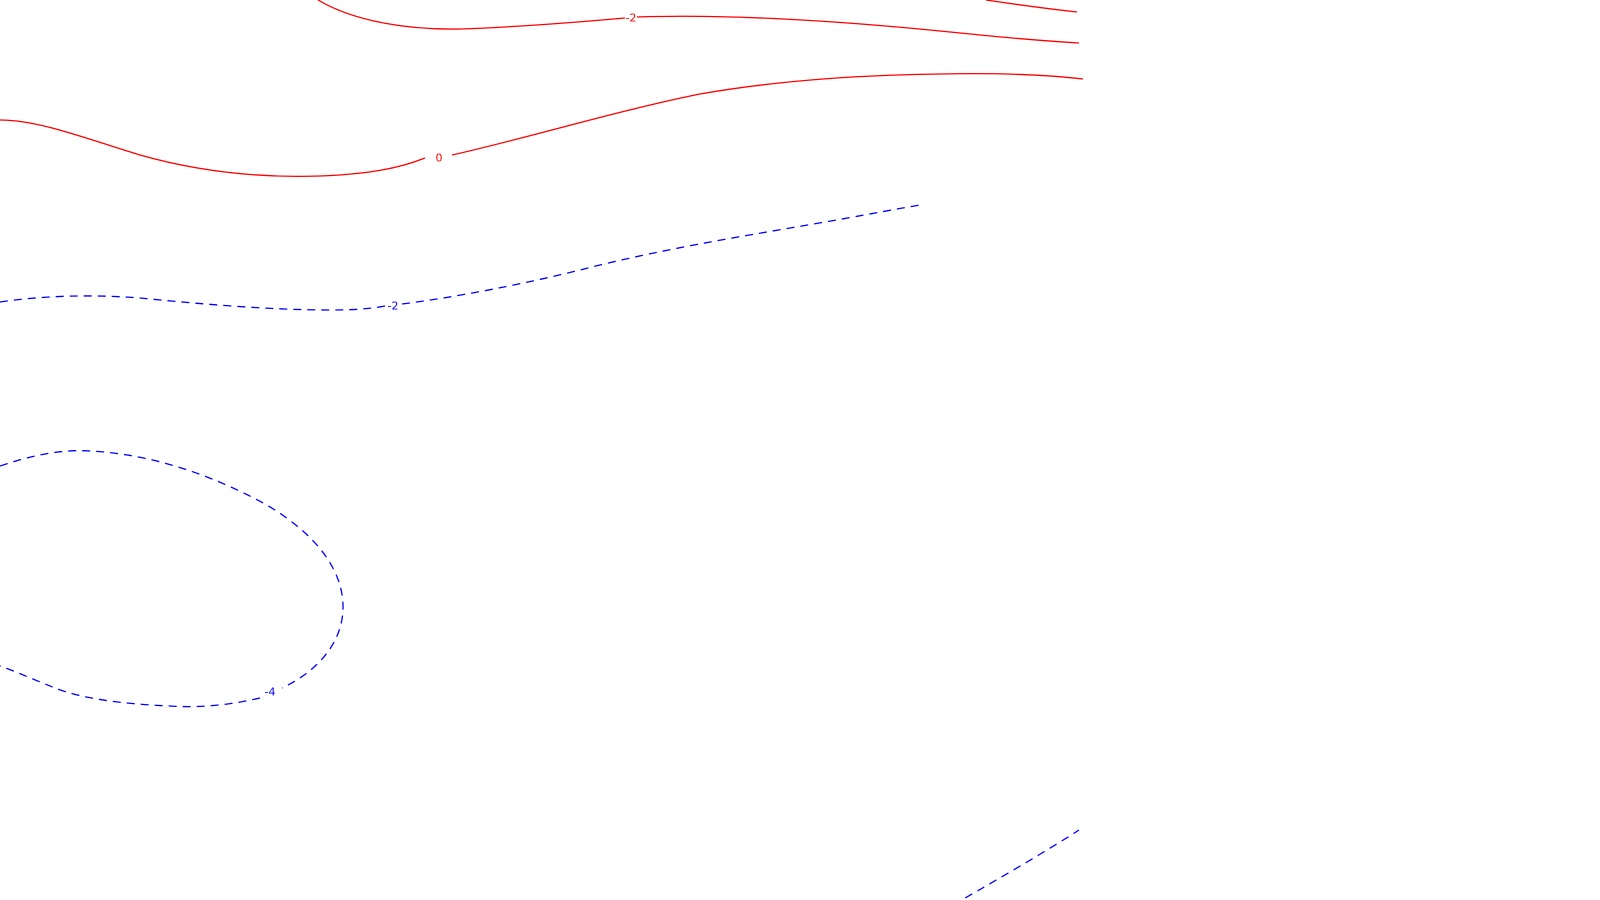  I want to click on contour-label-upper: -2, so click(631, 18).